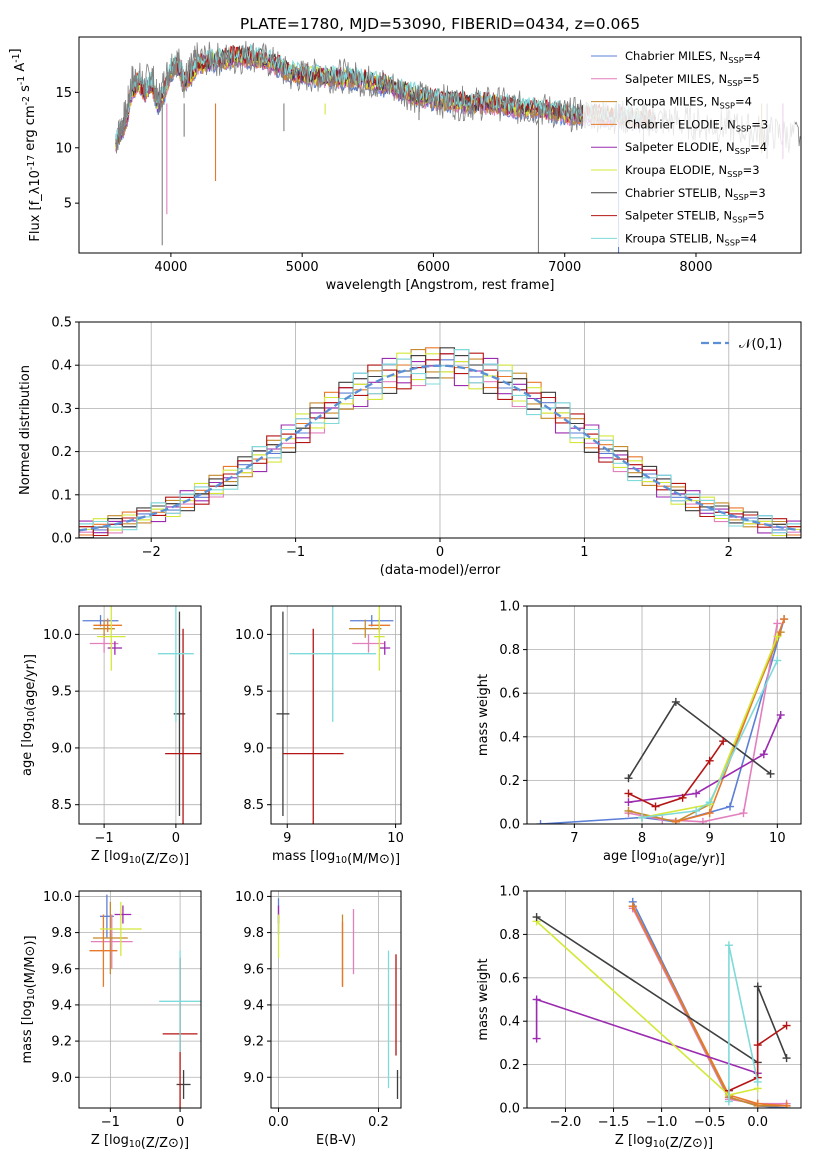 Image resolution: width=819 pixels, height=1170 pixels. I want to click on y-tick-label: 1.0, so click(509, 607).